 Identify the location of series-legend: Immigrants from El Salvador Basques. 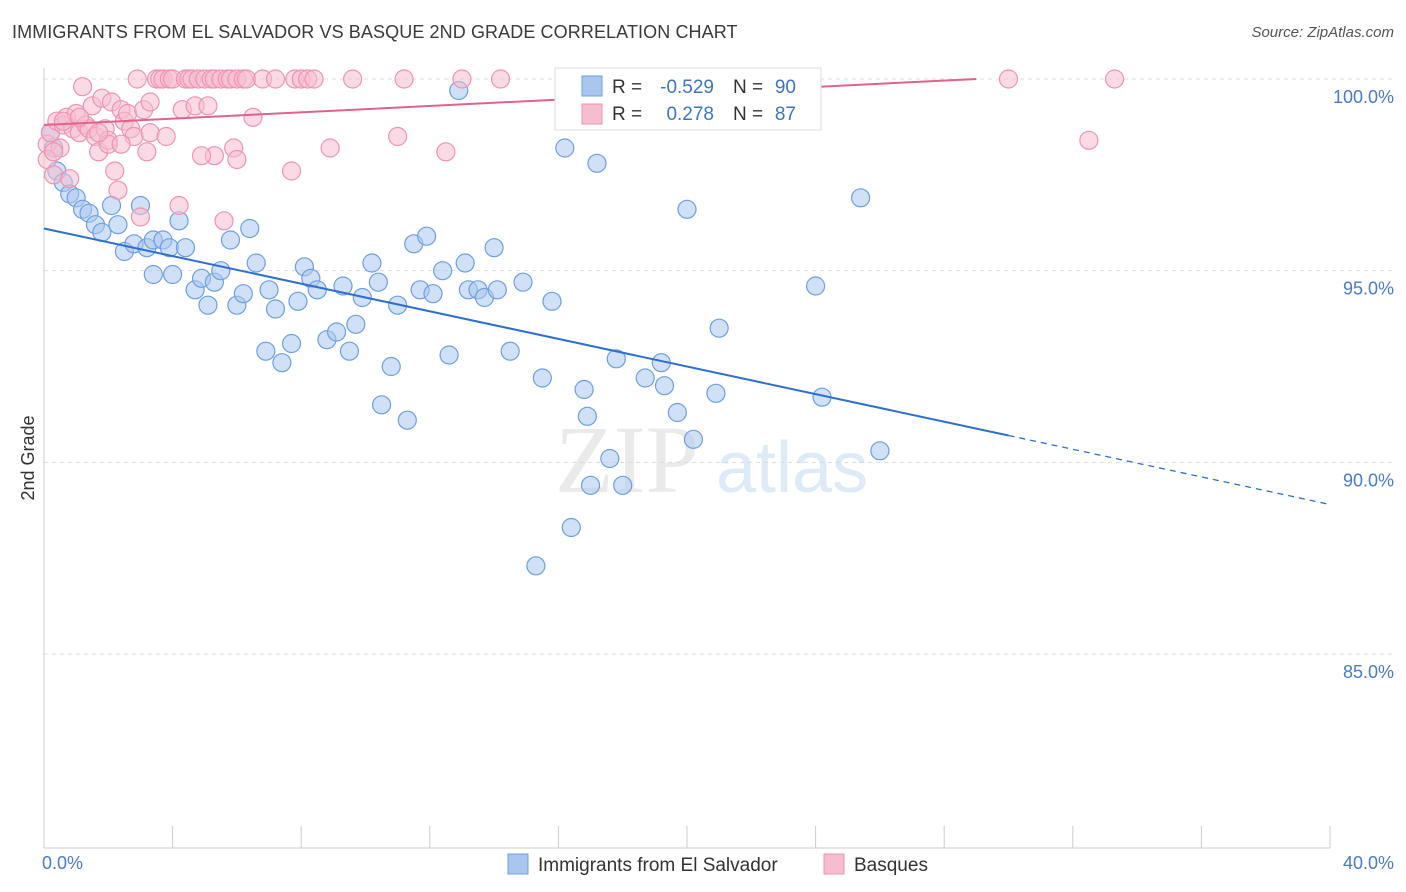
(717, 864).